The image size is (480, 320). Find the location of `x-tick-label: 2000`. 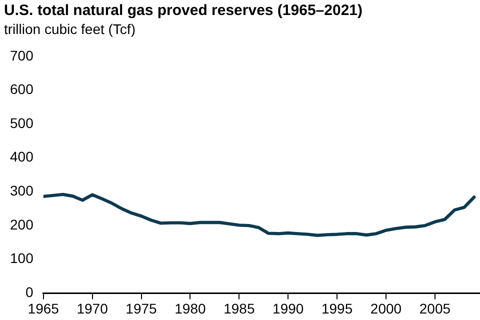

x-tick-label: 2000 is located at coordinates (386, 308).